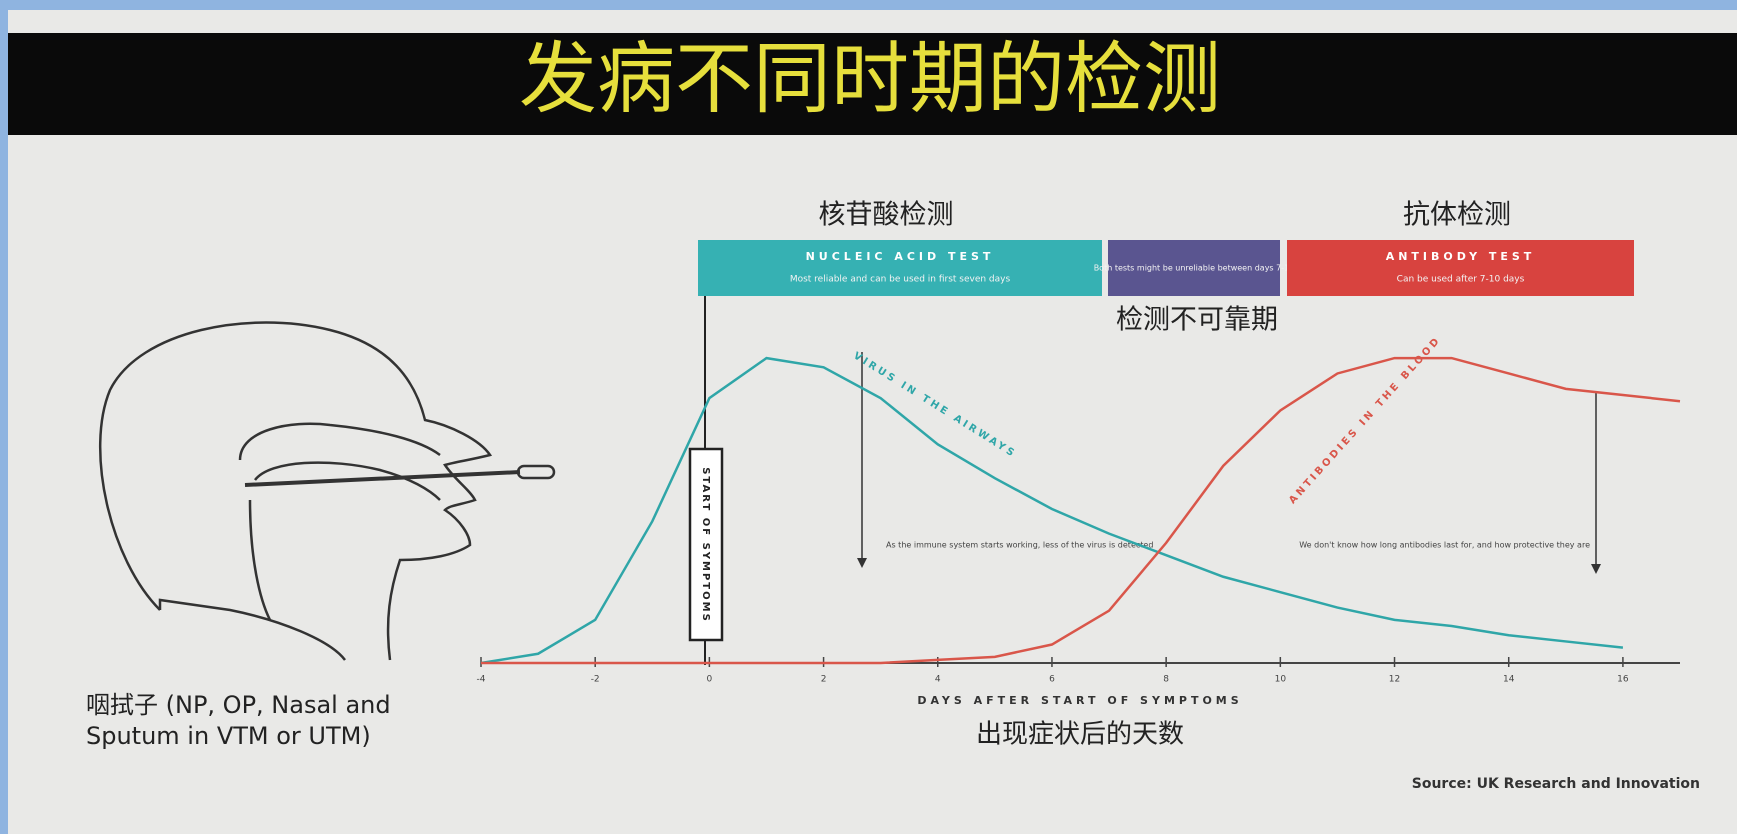 This screenshot has width=1737, height=834. I want to click on x-tick-label: 16, so click(1623, 680).